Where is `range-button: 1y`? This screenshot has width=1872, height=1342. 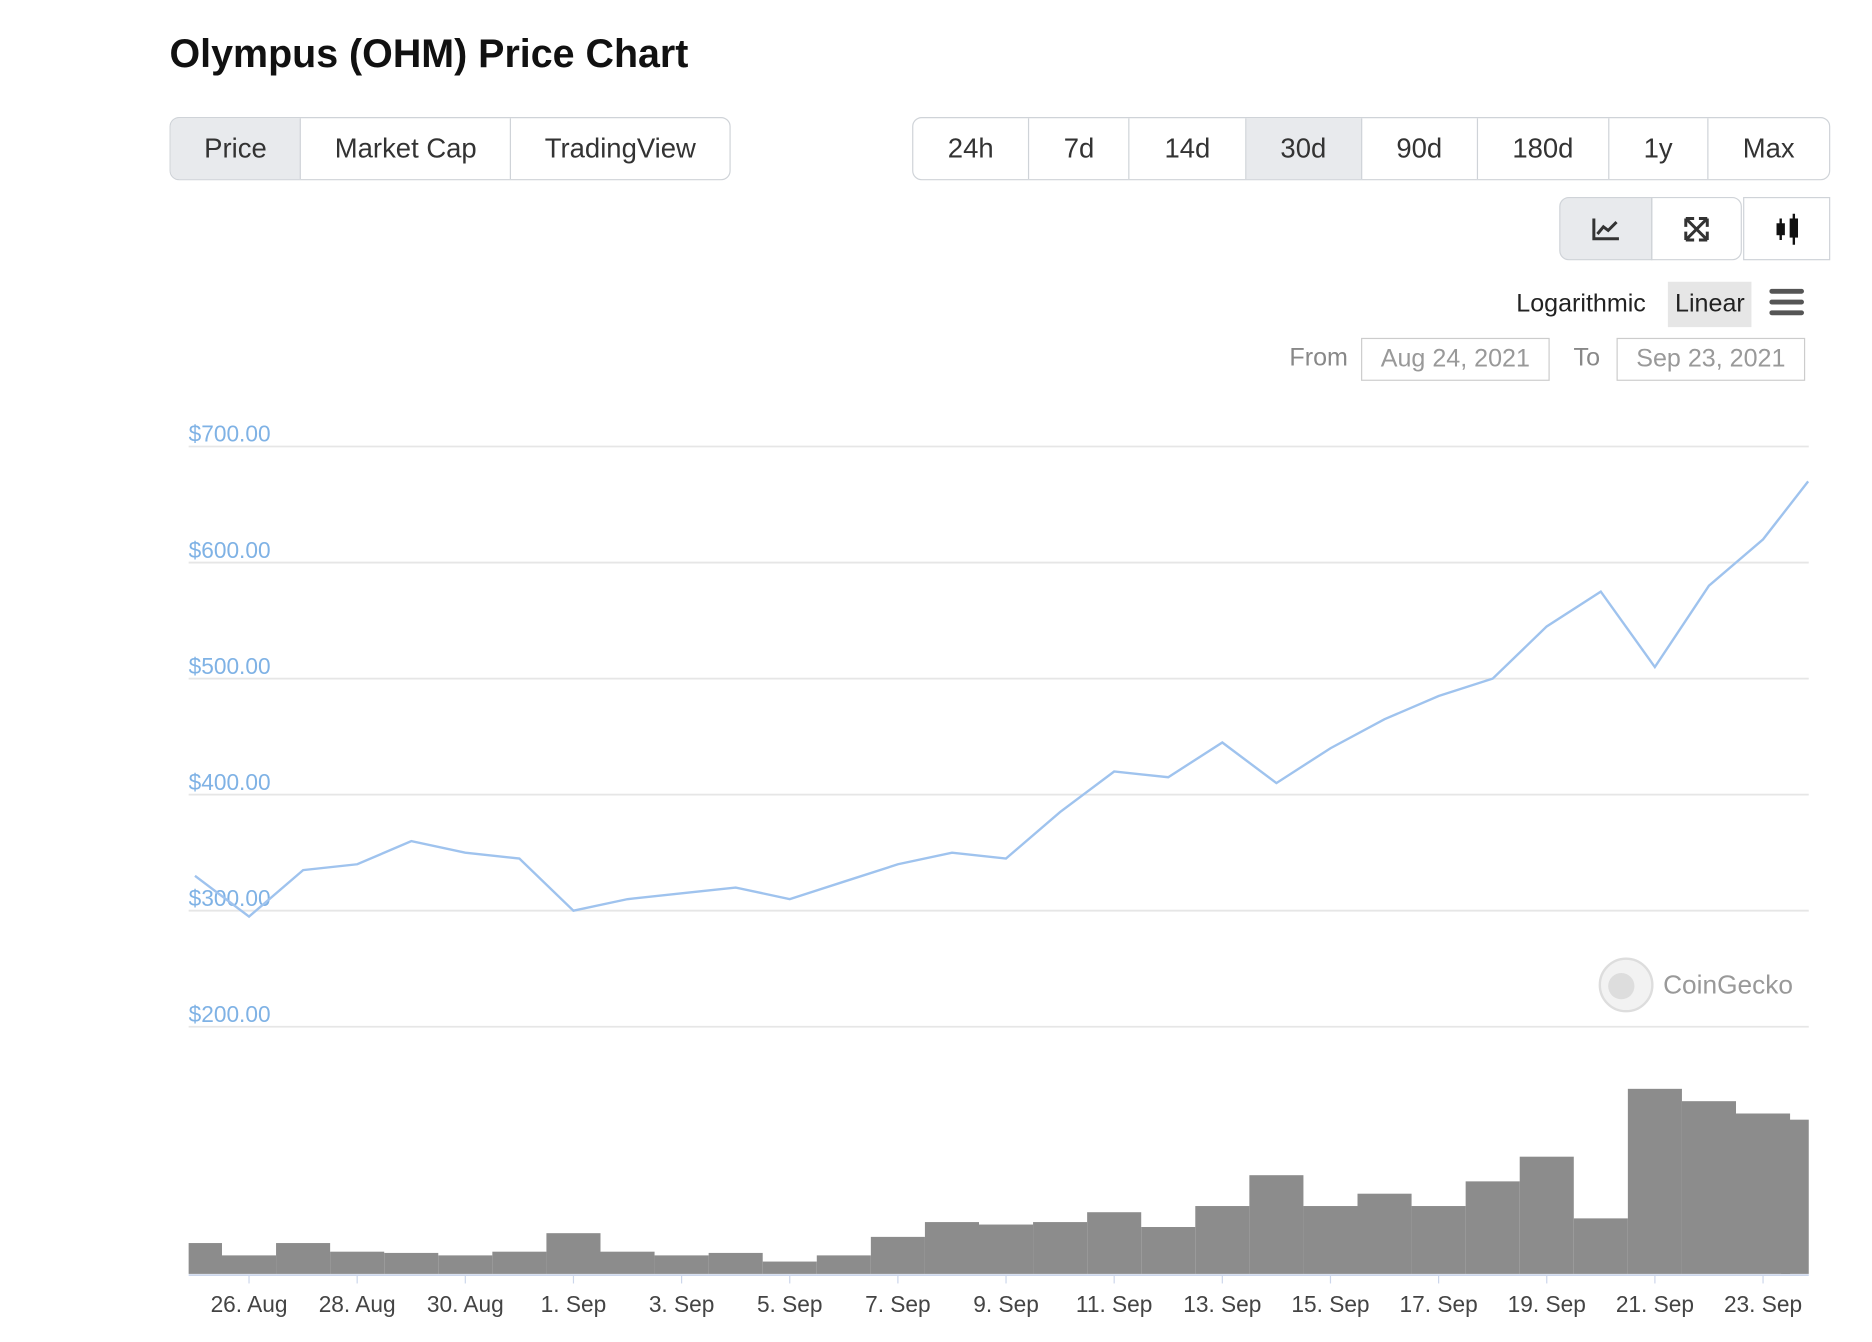 range-button: 1y is located at coordinates (1659, 149).